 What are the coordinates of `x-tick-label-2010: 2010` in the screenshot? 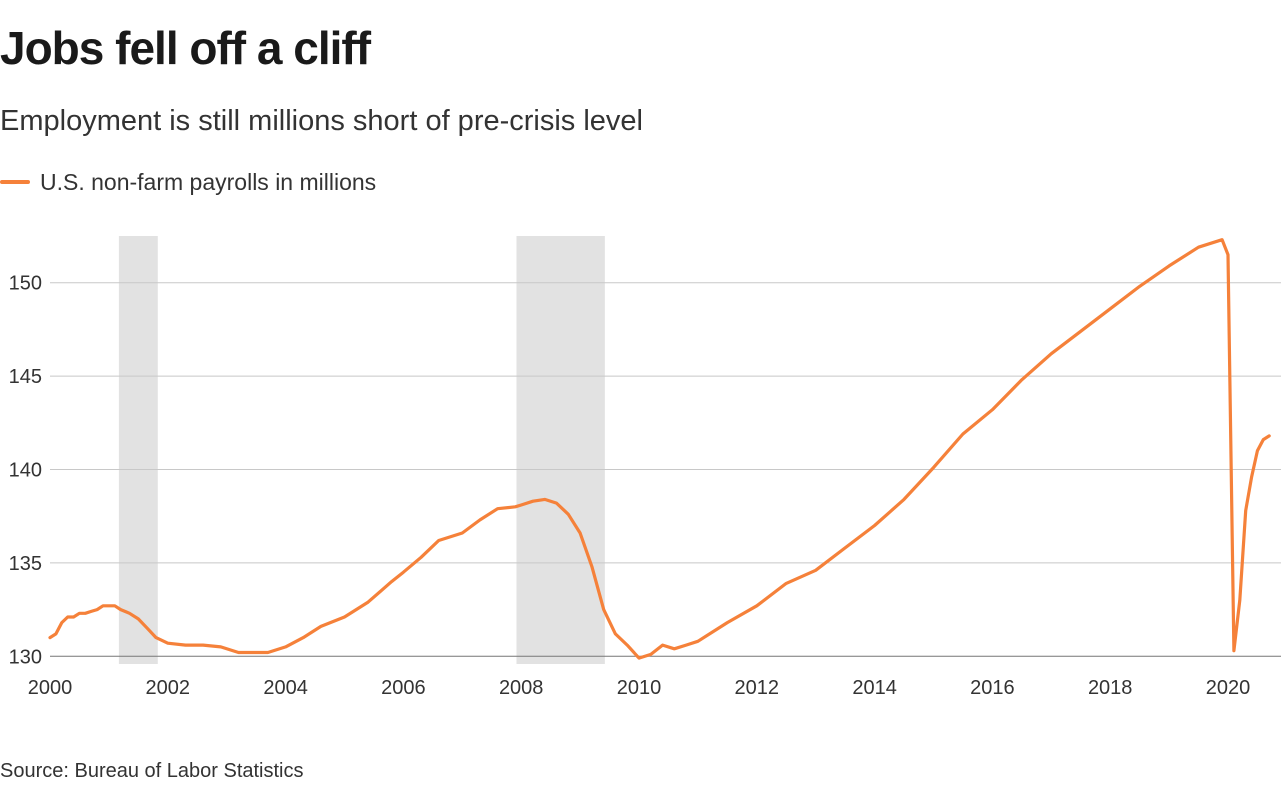 It's located at (639, 688).